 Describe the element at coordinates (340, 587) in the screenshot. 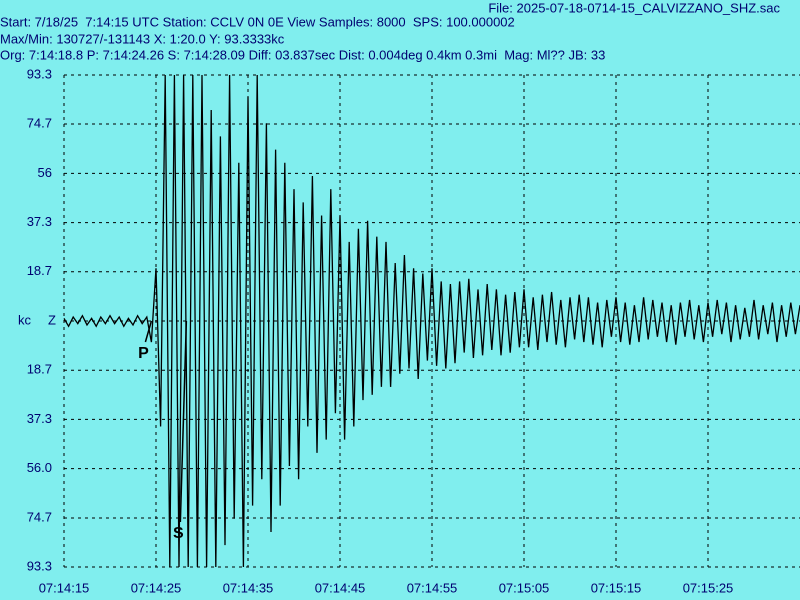

I see `x-tick-label: 07:14:45` at that location.